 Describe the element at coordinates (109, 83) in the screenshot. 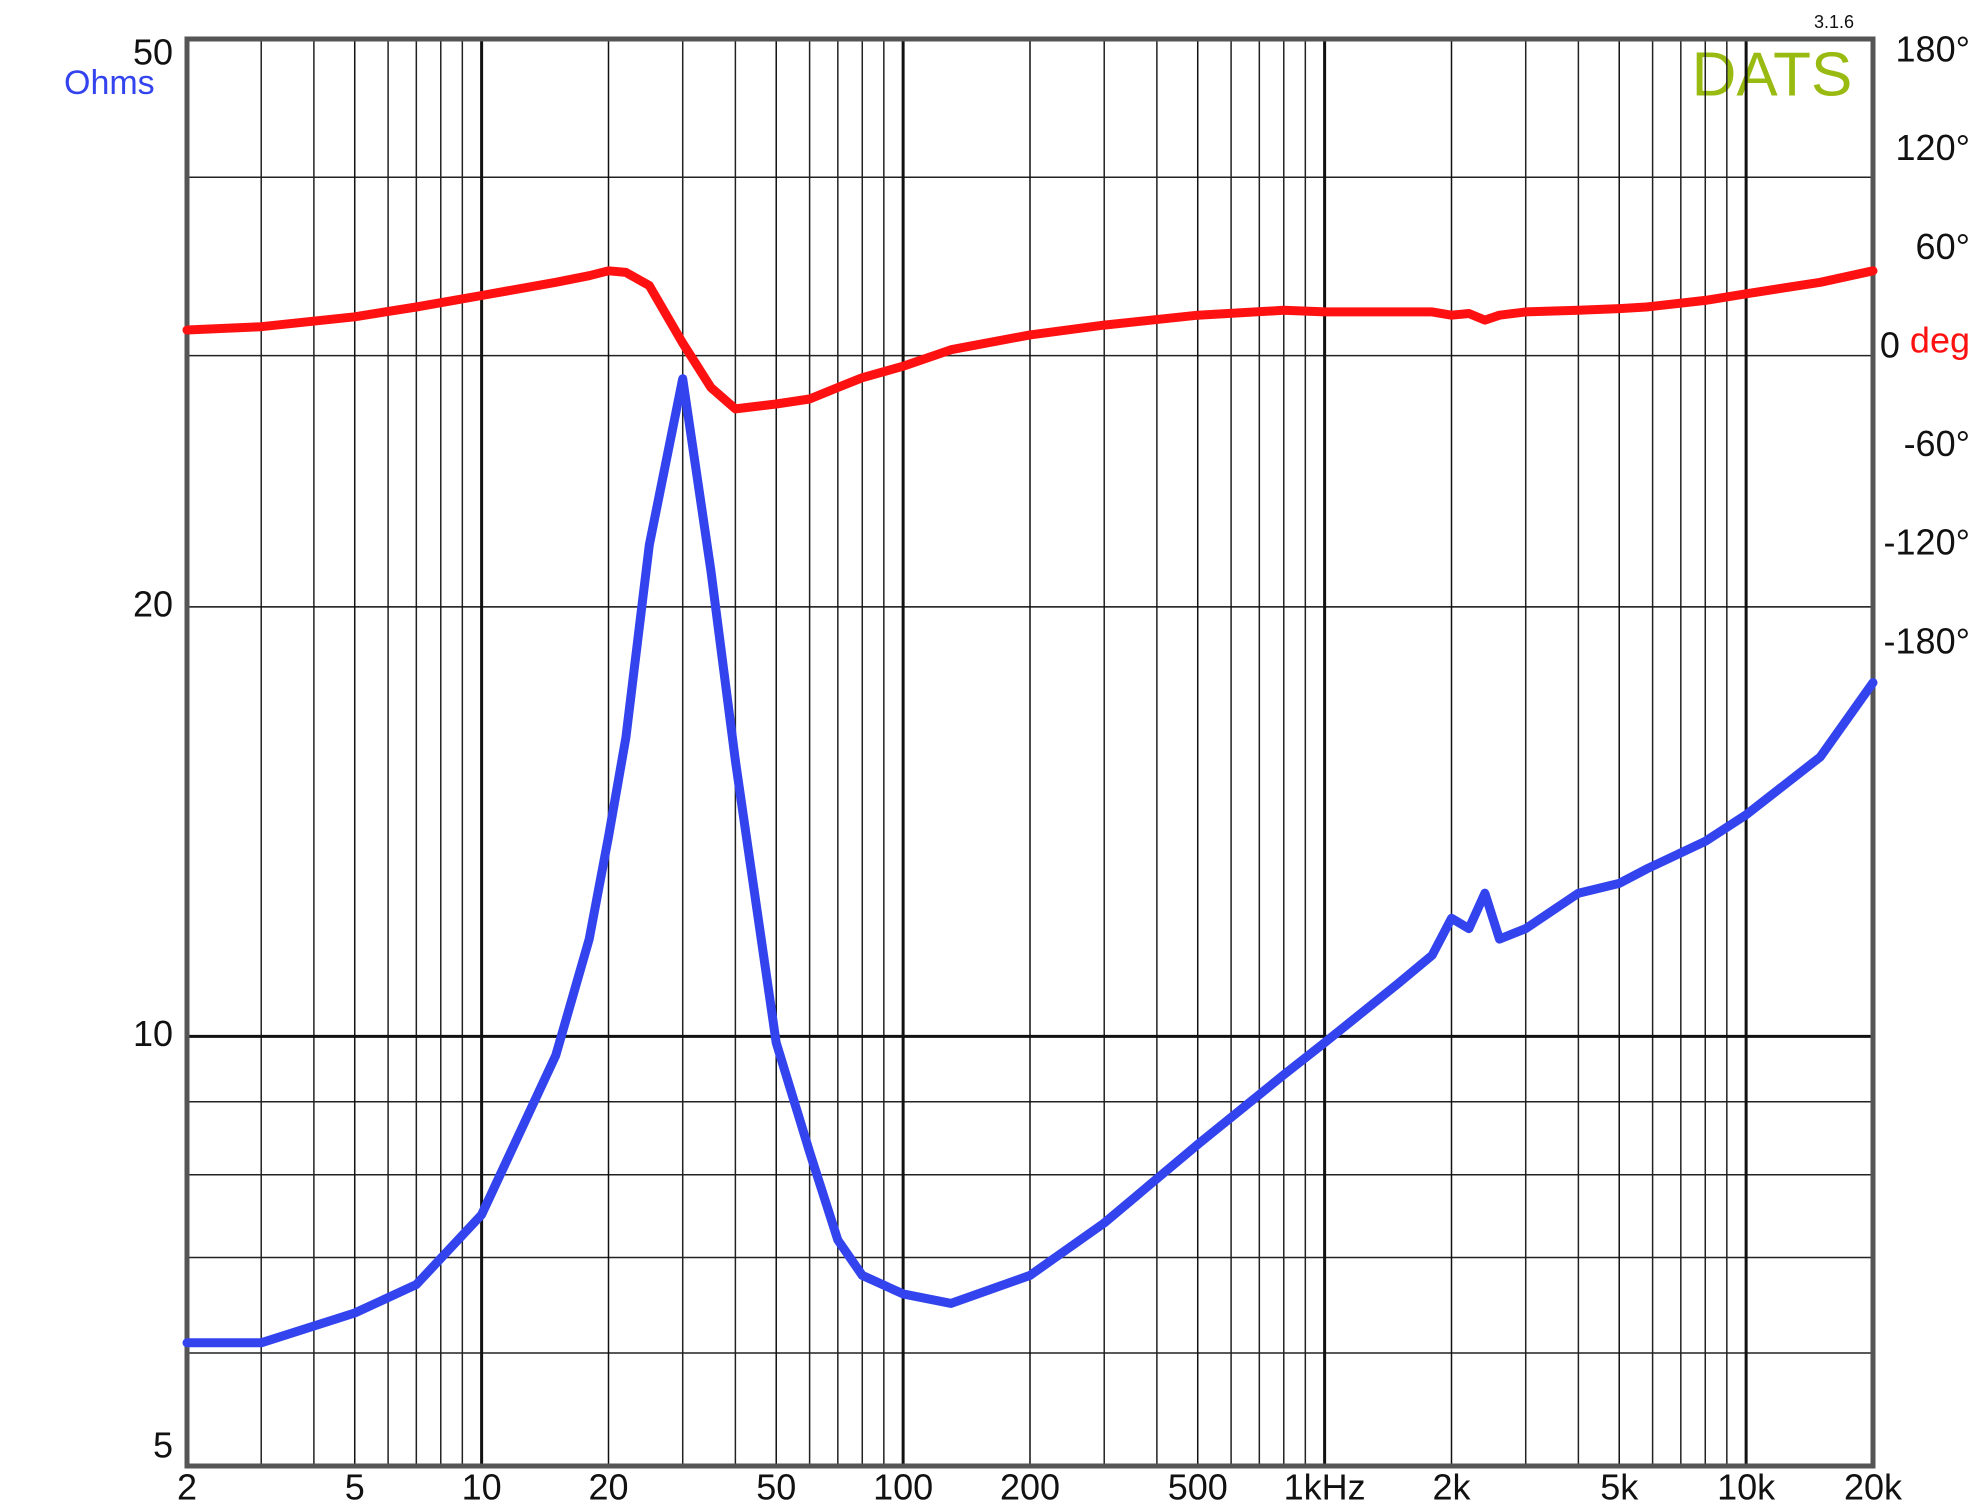

I see `y-axis-label: Ohms` at that location.